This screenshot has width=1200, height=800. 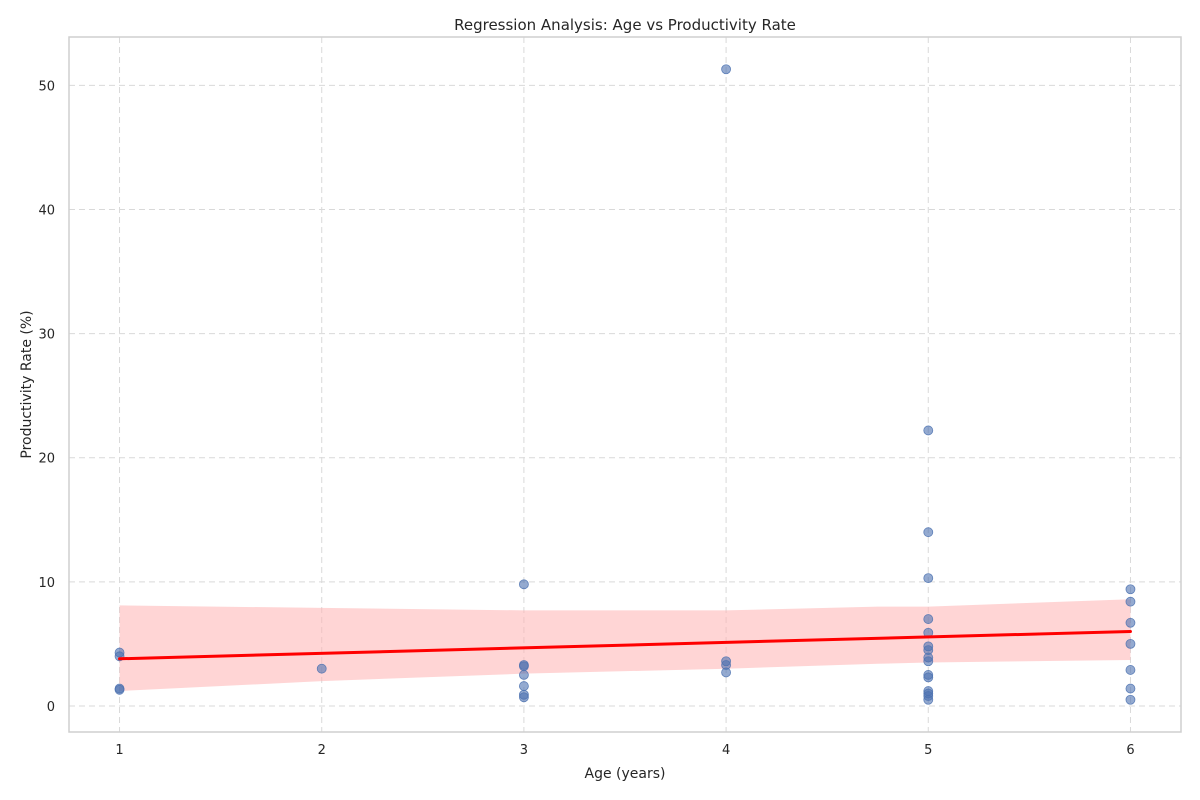 I want to click on x-tick-label: 5, so click(x=928, y=750).